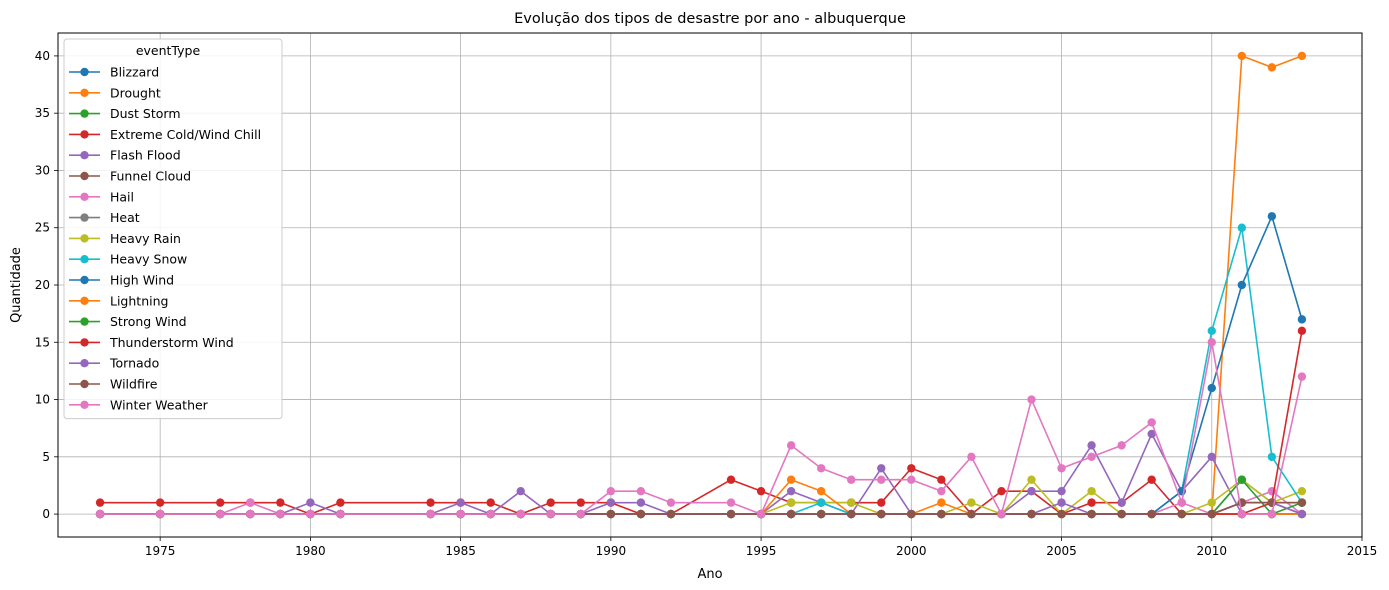 The image size is (1389, 590). I want to click on x-tick-label: 1995, so click(761, 551).